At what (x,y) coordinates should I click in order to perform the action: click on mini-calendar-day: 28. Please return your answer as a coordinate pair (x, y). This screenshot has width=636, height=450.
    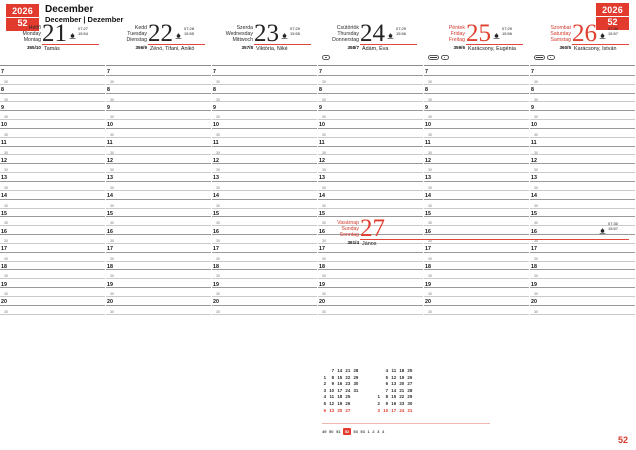
    Looking at the image, I should click on (410, 390).